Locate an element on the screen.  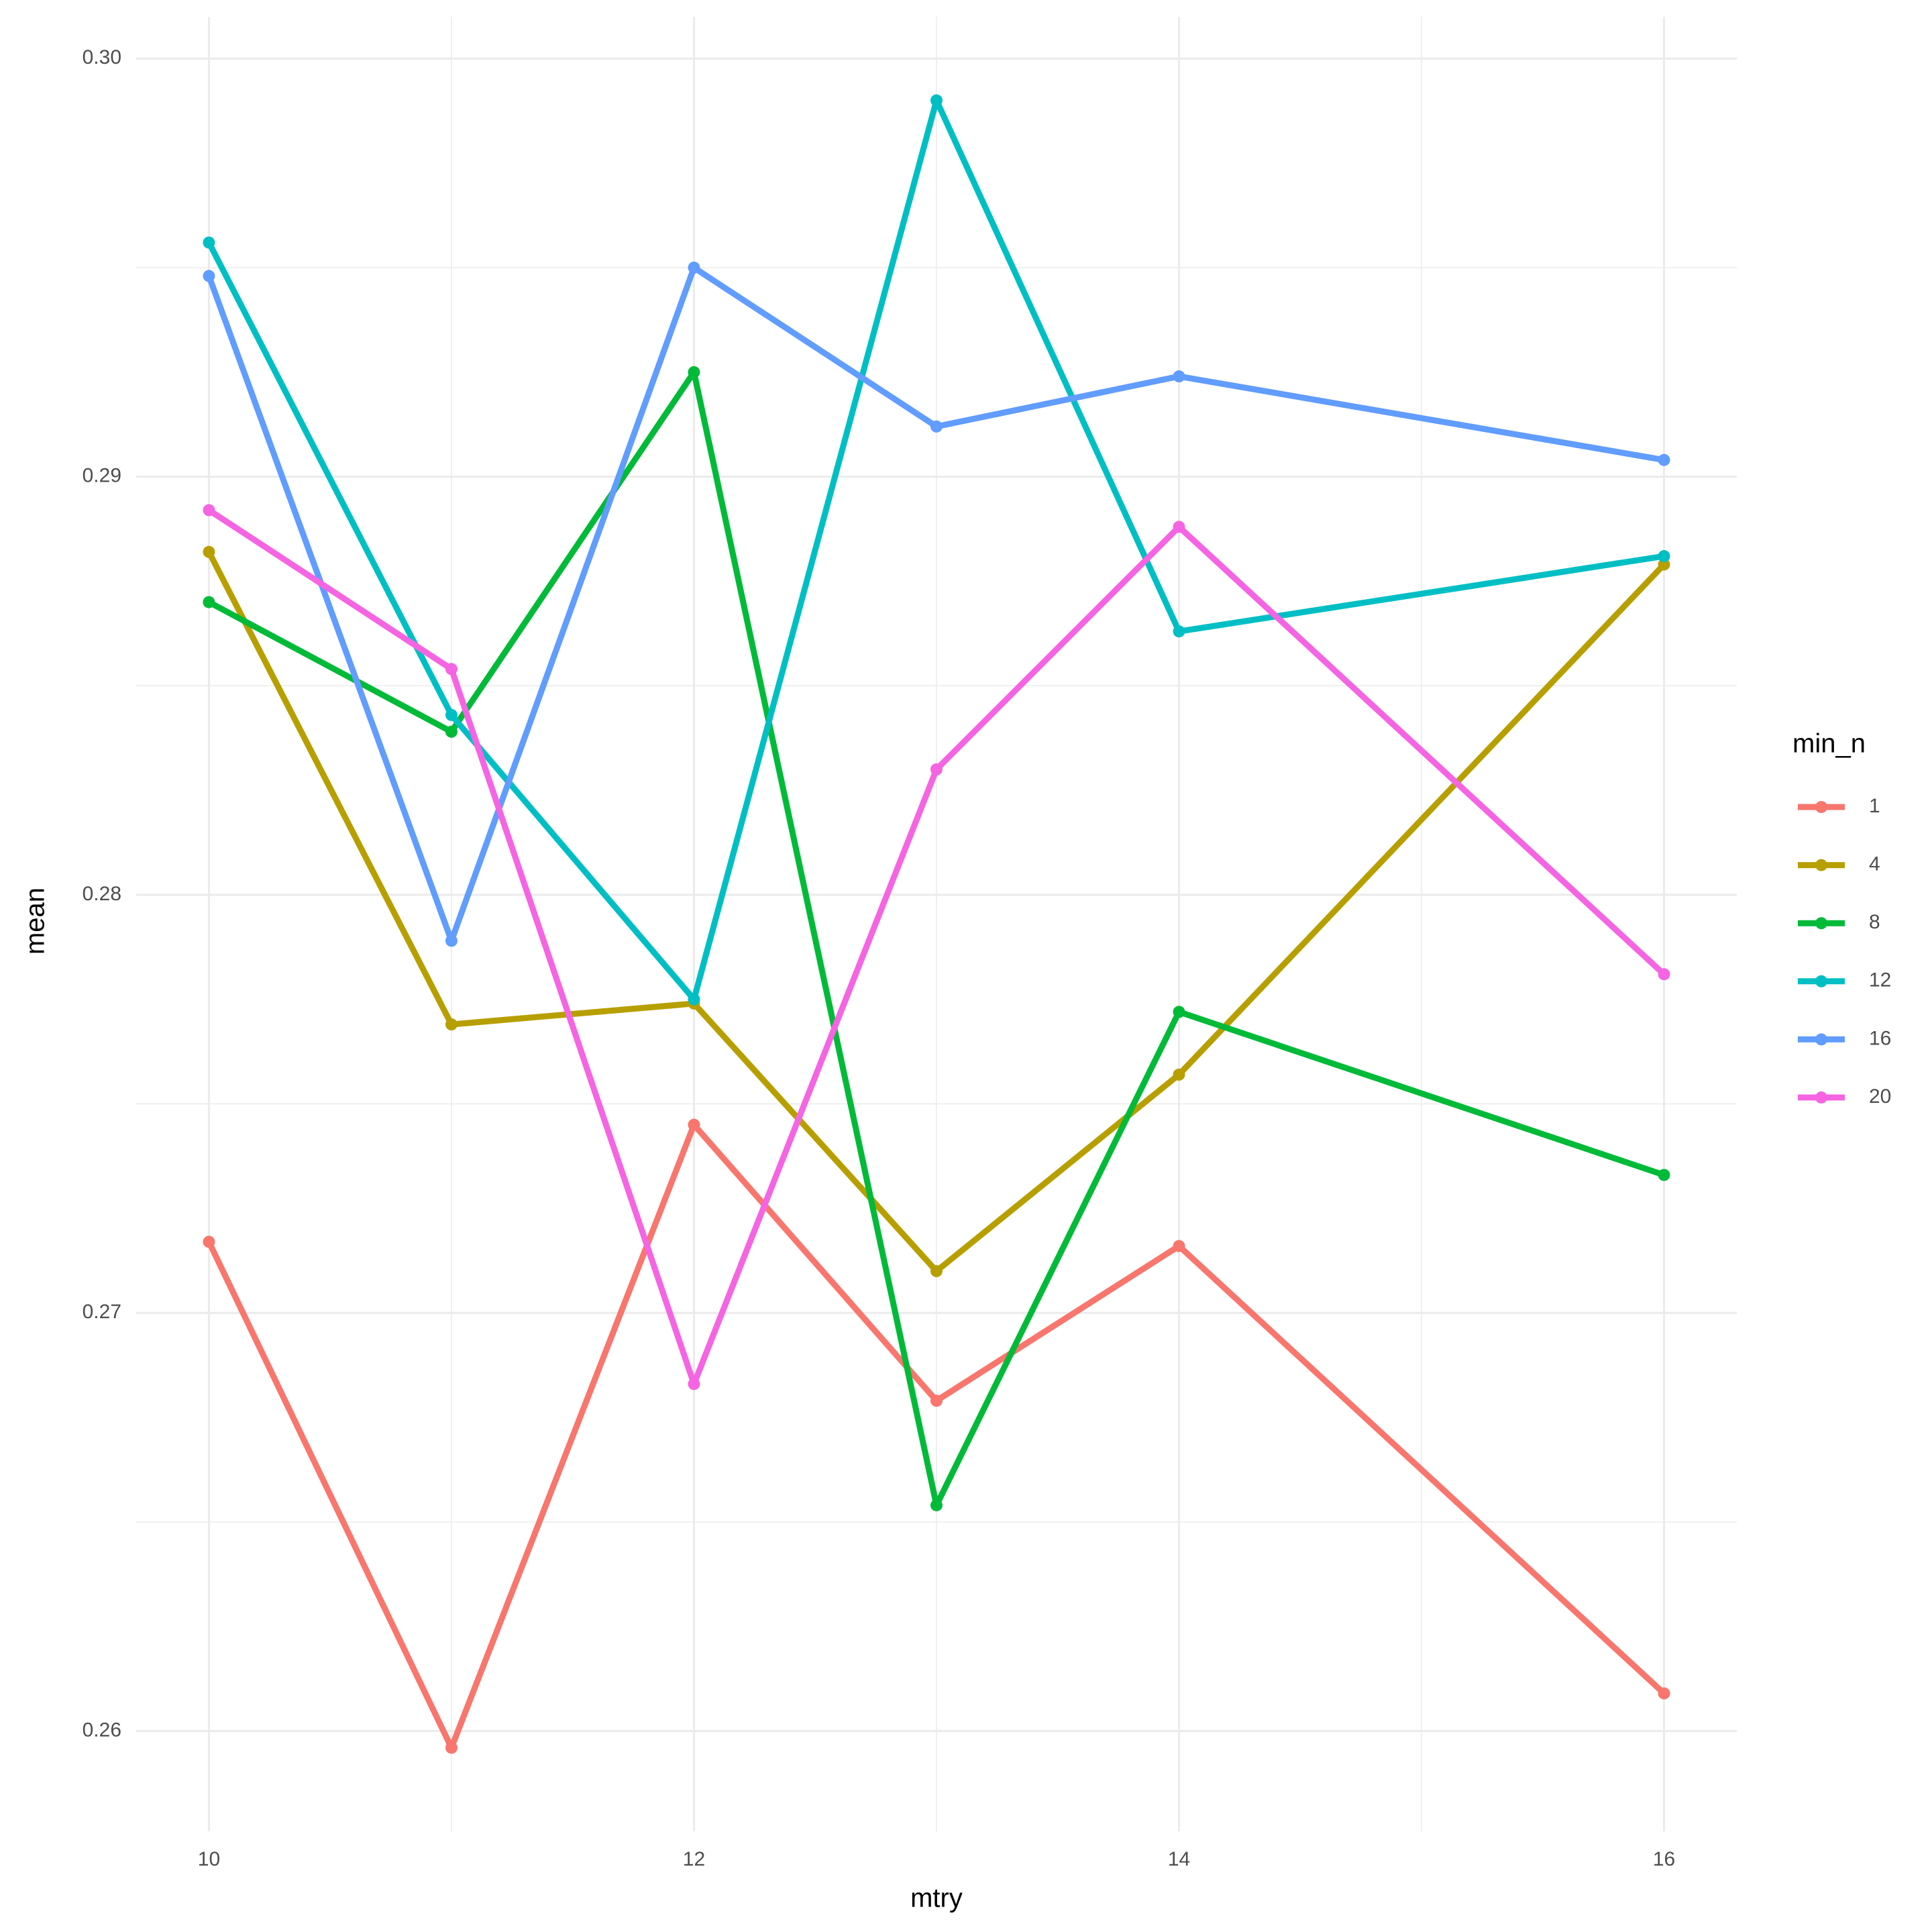
legend-label: 16 is located at coordinates (1880, 1038).